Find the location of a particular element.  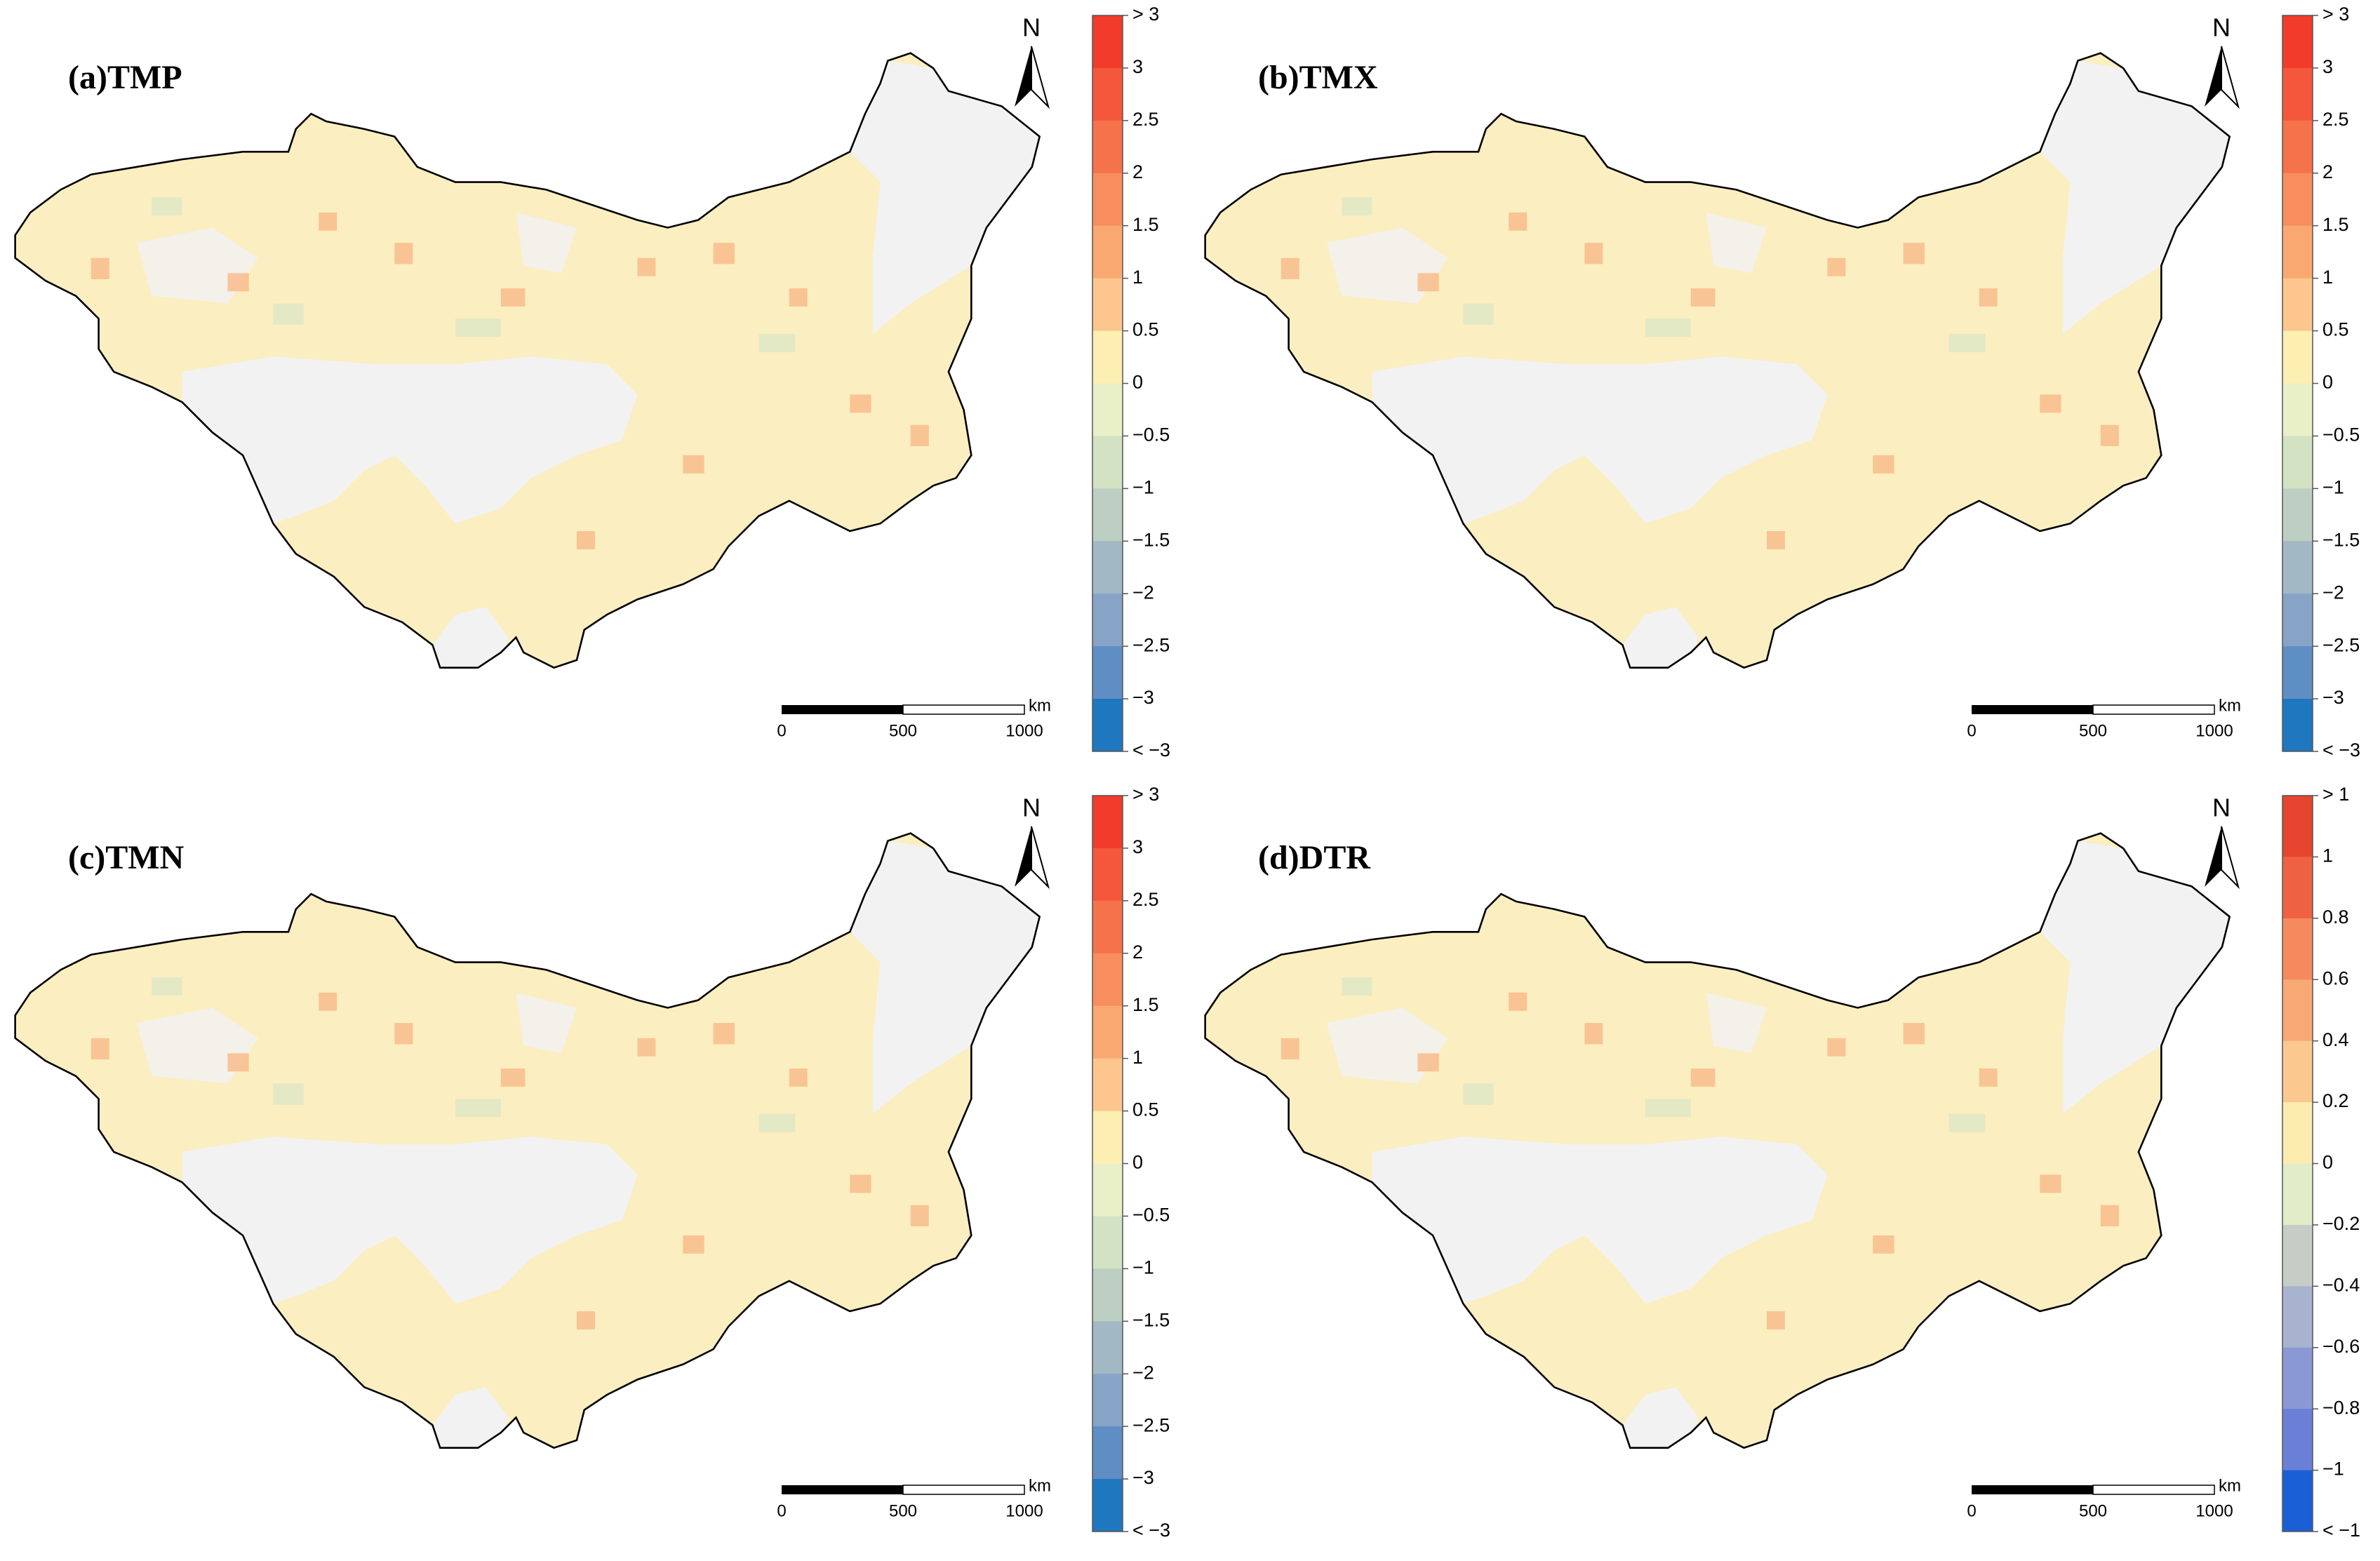

north-arrow-right is located at coordinates (2230, 78).